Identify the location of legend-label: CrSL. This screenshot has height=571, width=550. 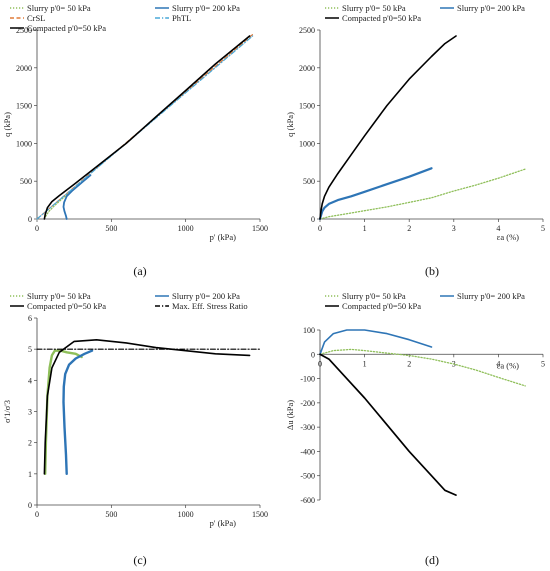
(36, 18).